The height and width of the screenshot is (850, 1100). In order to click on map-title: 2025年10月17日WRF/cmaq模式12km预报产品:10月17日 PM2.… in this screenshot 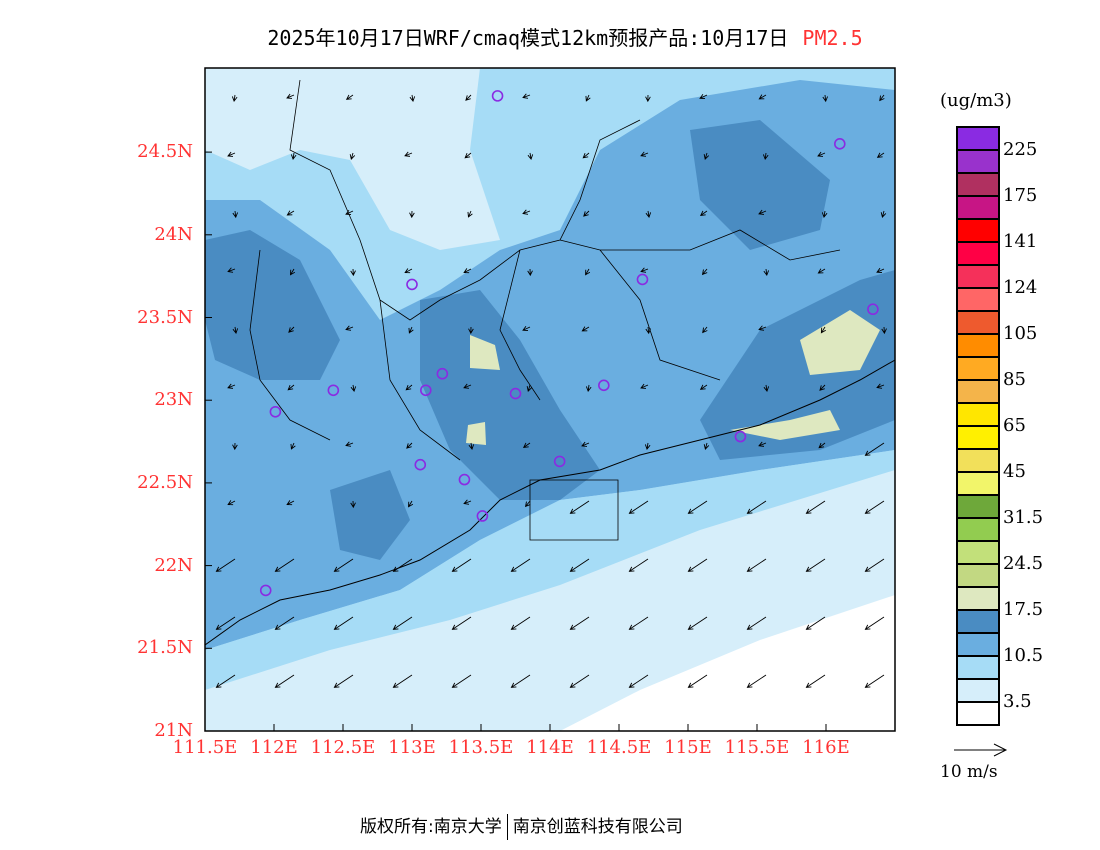, I will do `click(550, 36)`.